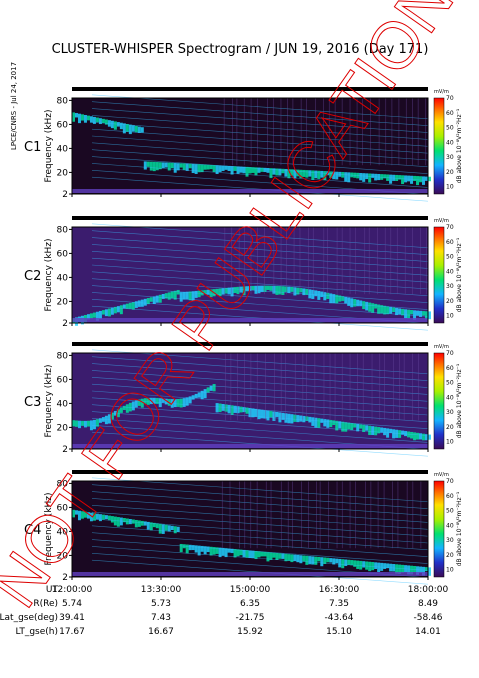 This screenshot has height=678, width=479. I want to click on ephemeris-row-label: R(Re), so click(45, 604).